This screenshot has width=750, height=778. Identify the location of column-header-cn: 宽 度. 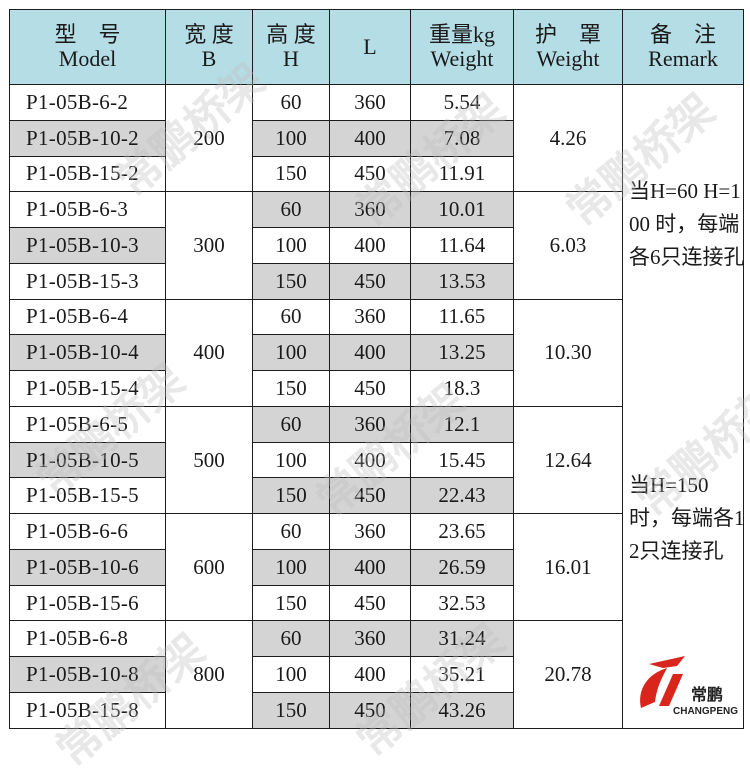
(209, 34).